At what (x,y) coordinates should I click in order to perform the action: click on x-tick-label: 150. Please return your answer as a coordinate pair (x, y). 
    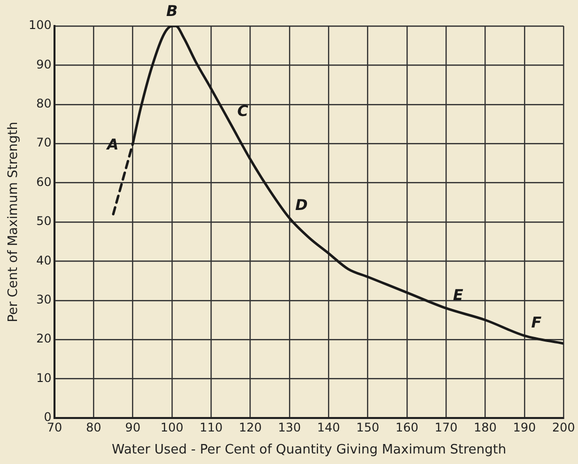
    Looking at the image, I should click on (368, 427).